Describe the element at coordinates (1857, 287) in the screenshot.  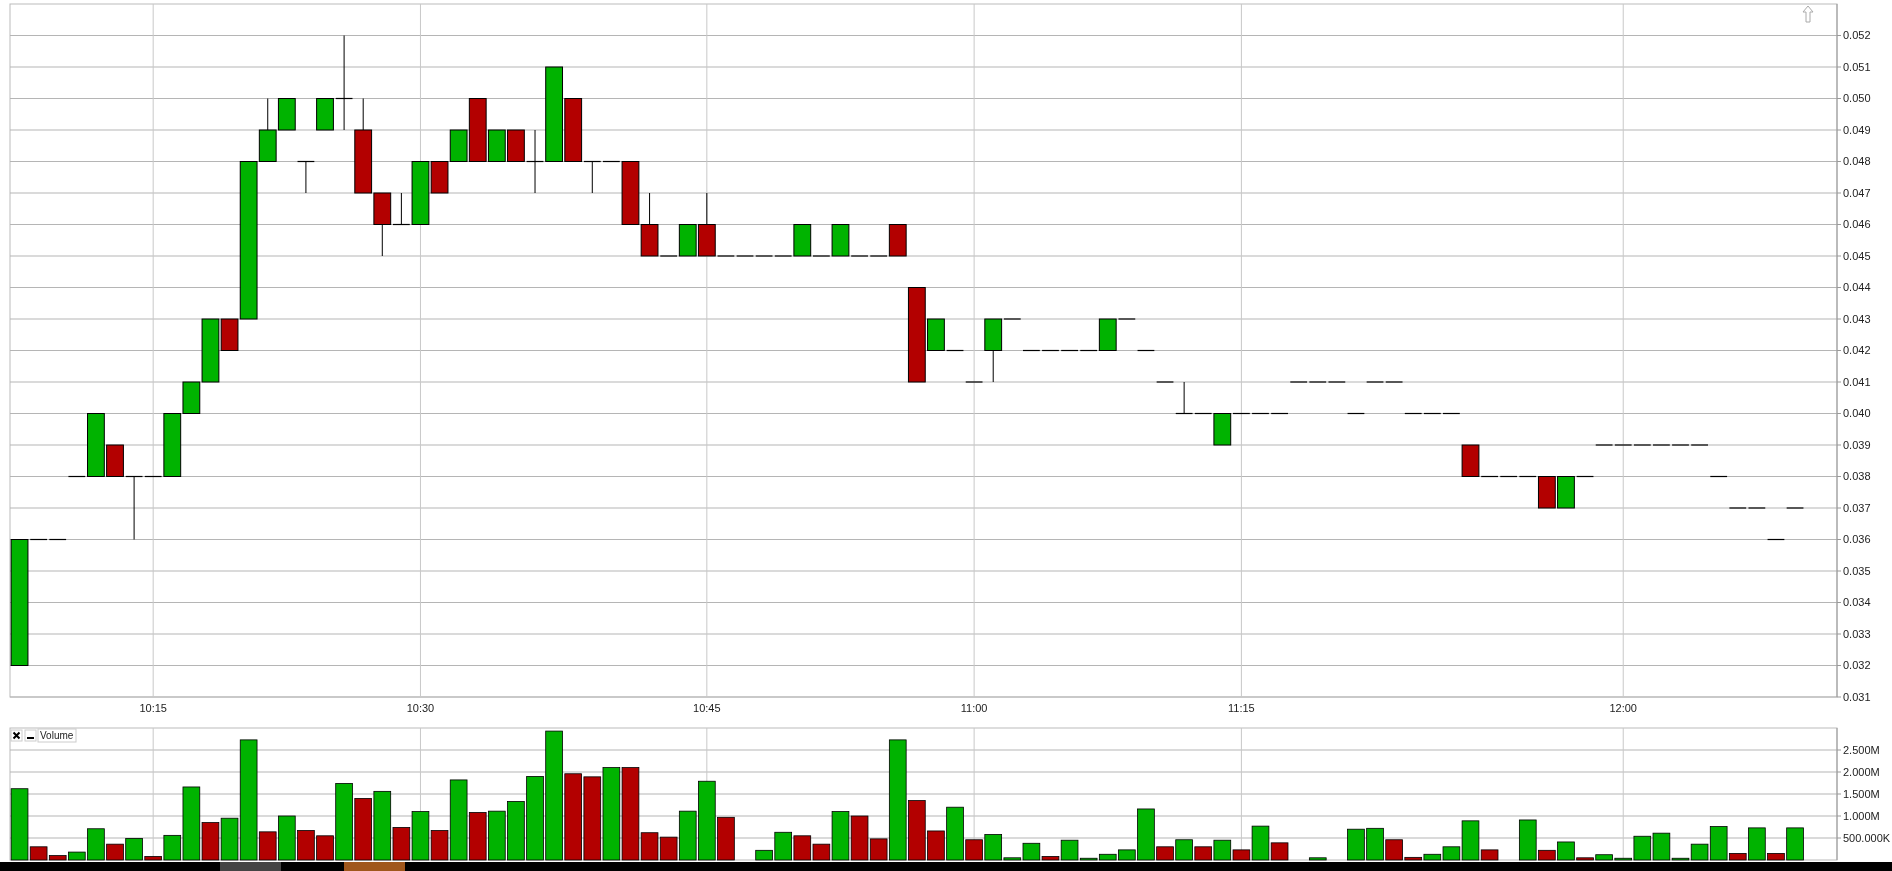
I see `y-tick-label: 0.044` at that location.